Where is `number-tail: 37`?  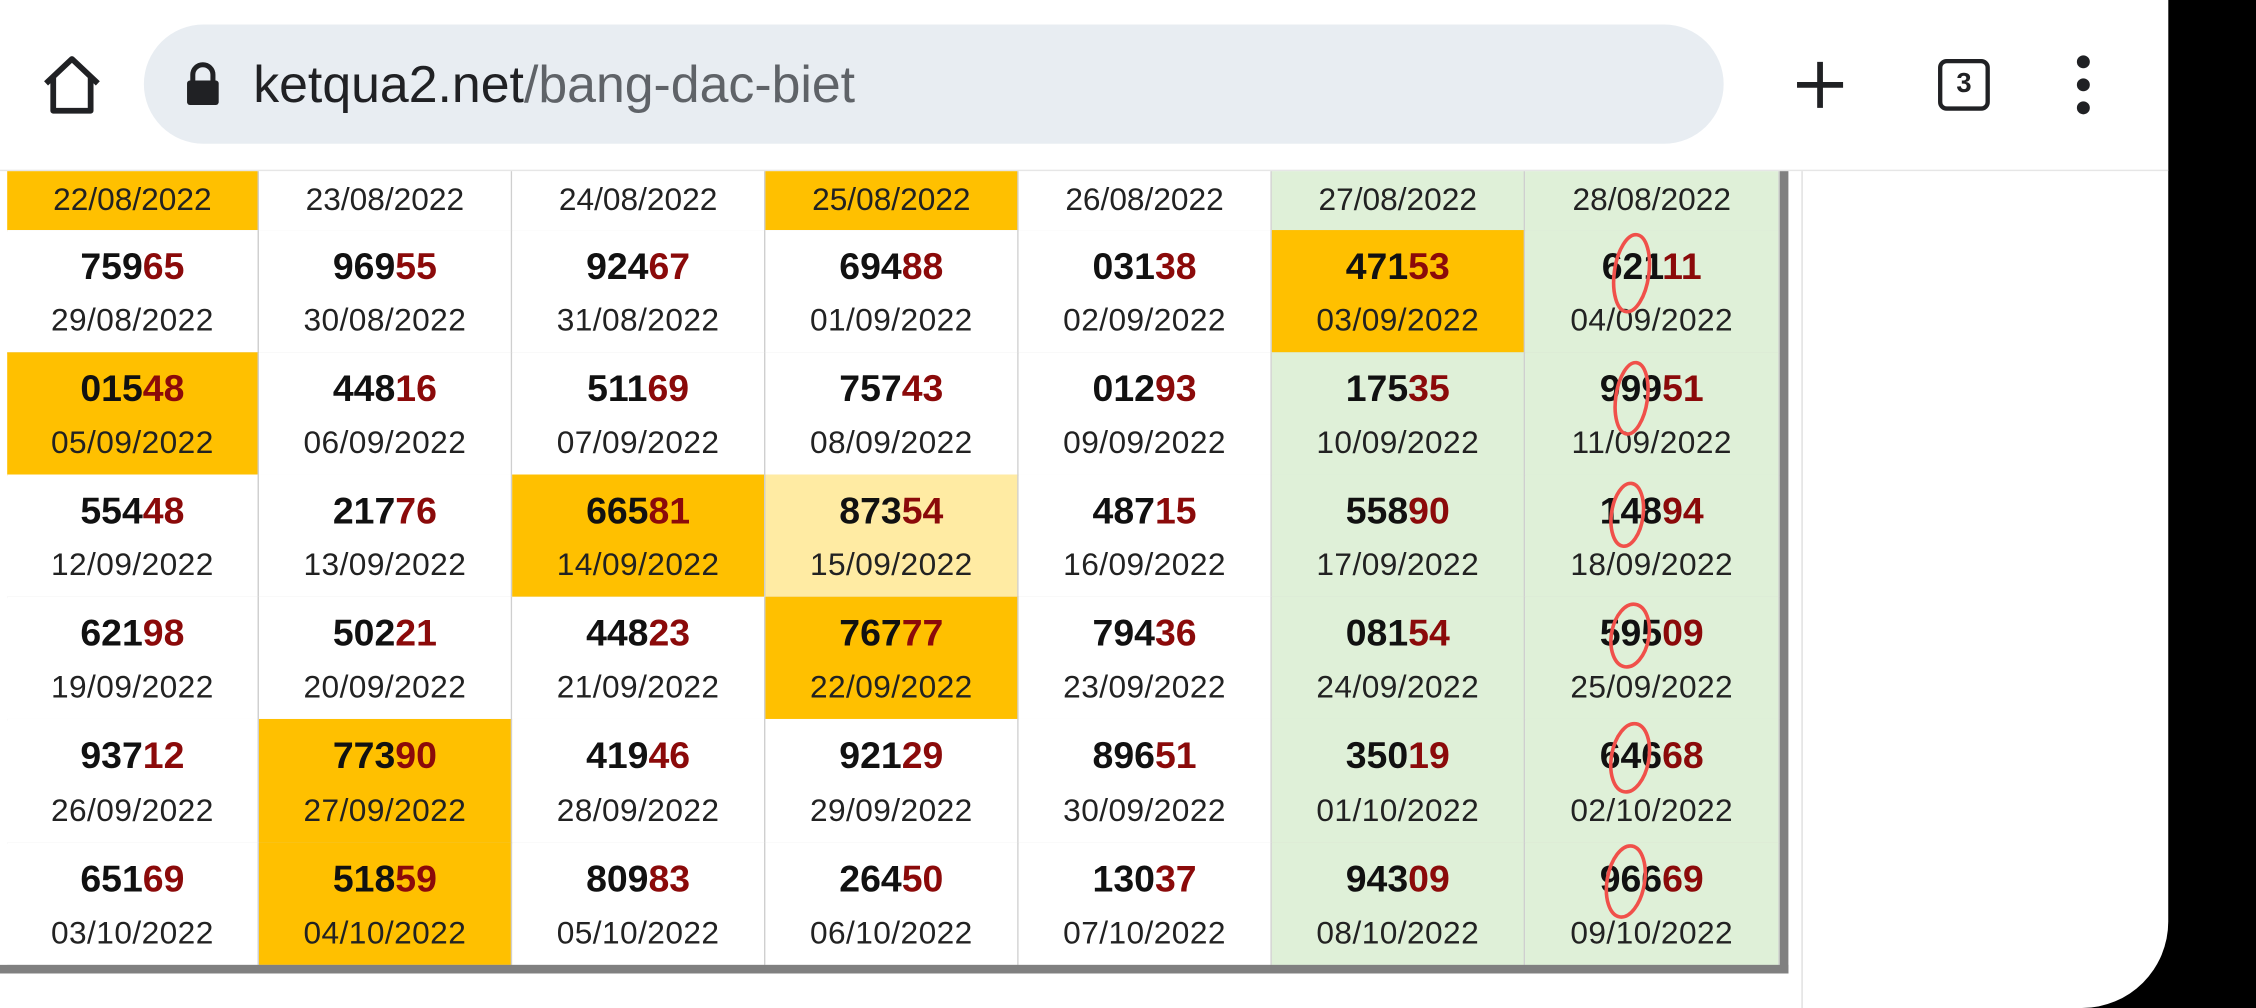
number-tail: 37 is located at coordinates (1175, 879).